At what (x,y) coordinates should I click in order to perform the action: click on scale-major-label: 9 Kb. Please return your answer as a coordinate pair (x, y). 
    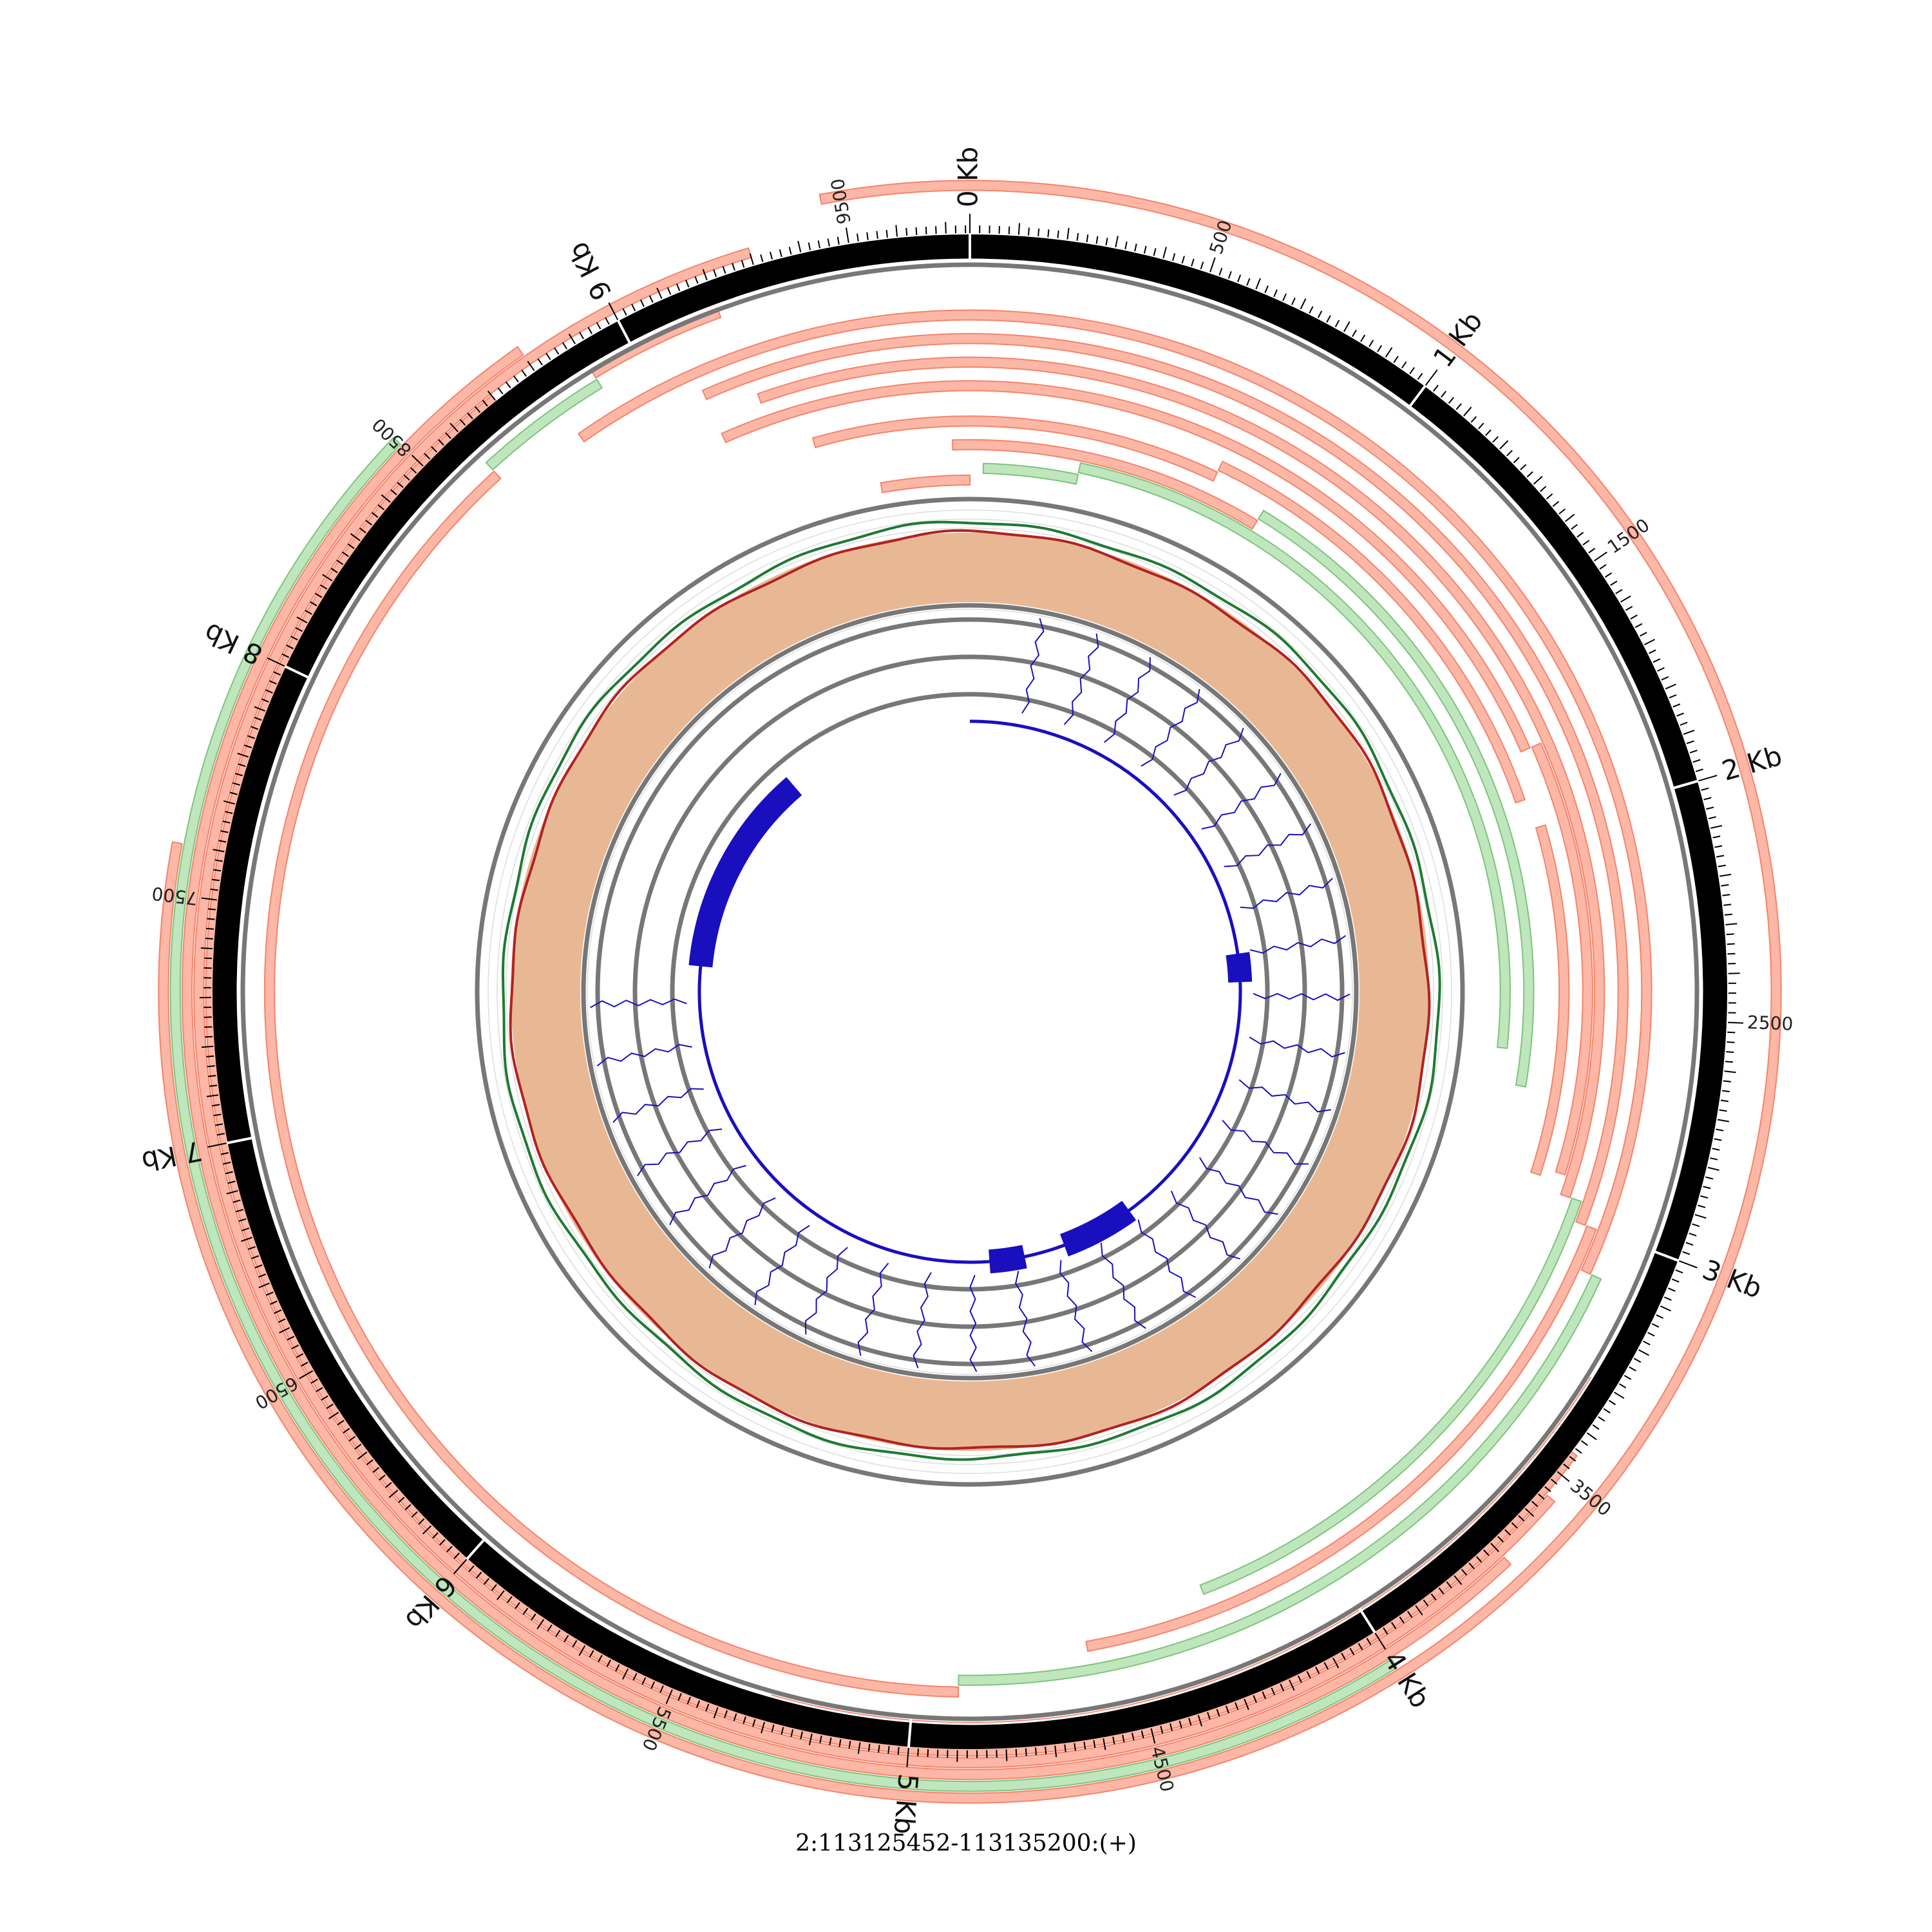
    Looking at the image, I should click on (590, 271).